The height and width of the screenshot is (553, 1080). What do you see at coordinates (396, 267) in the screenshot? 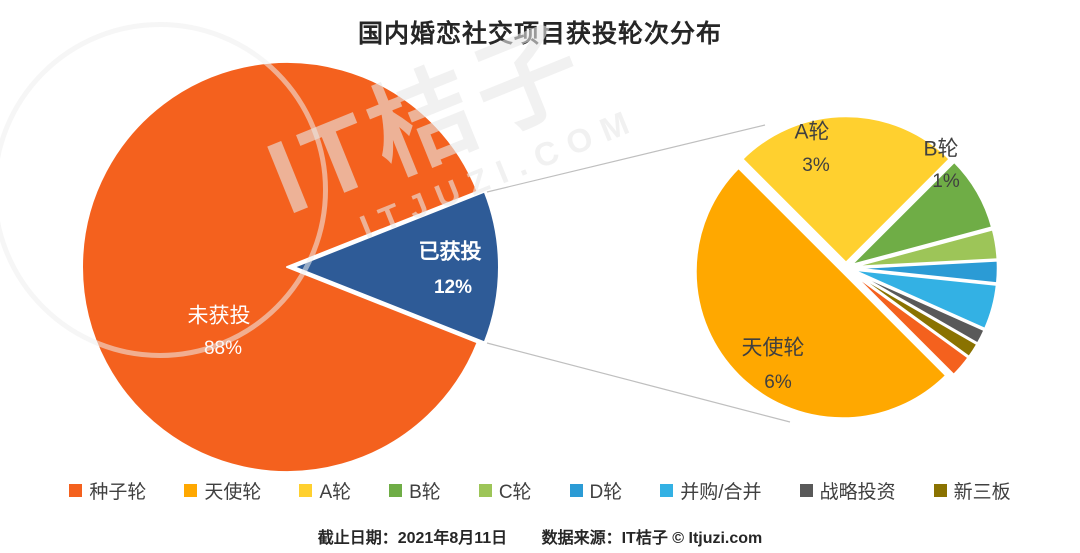
I see `pie-slice-main-funded` at bounding box center [396, 267].